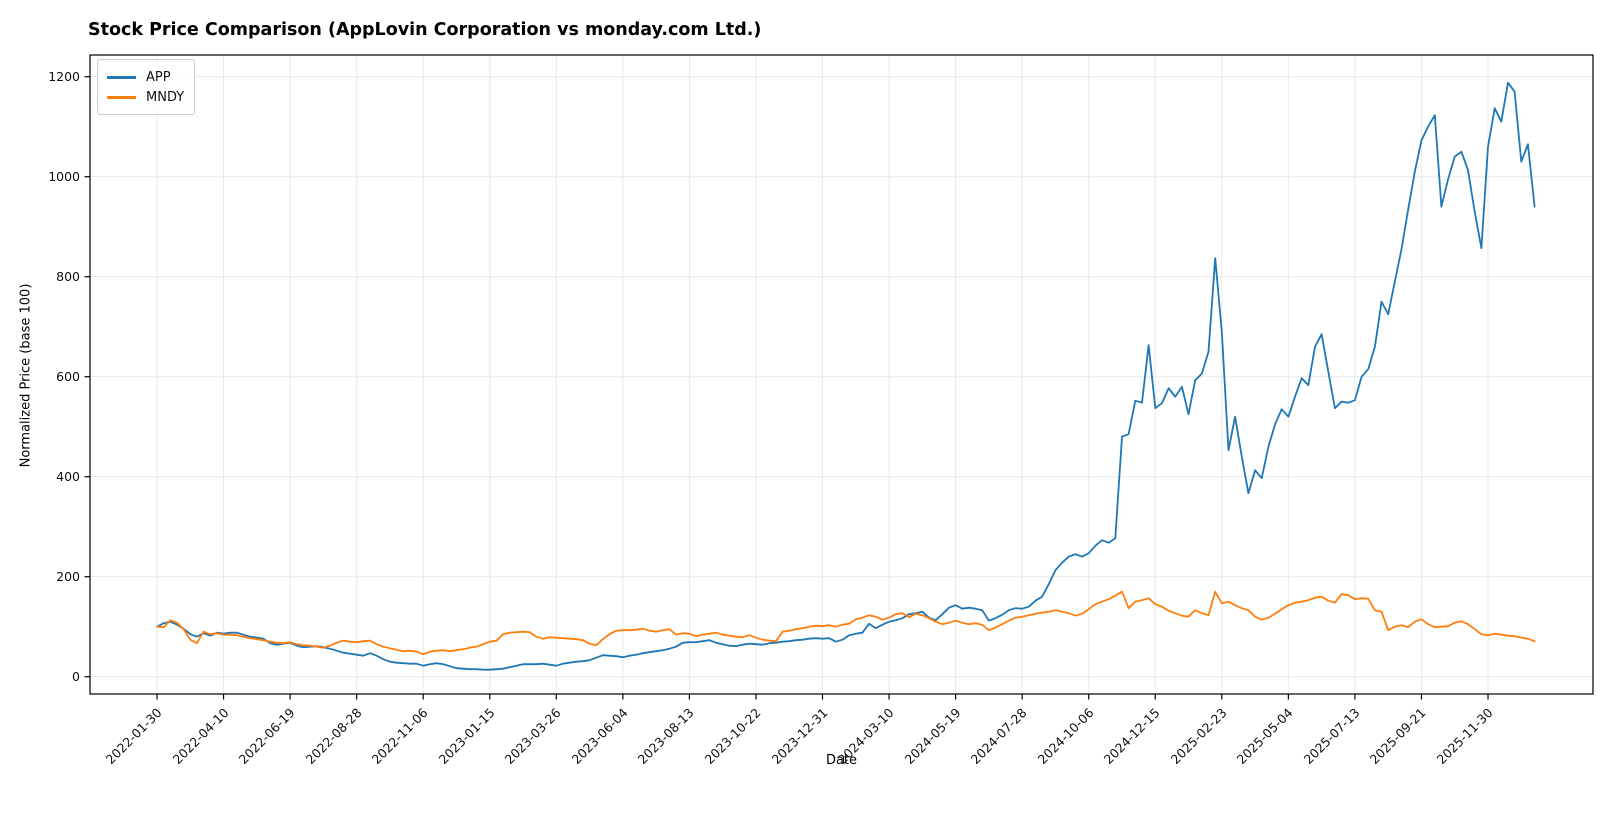  What do you see at coordinates (165, 97) in the screenshot?
I see `legend-item-label: MNDY` at bounding box center [165, 97].